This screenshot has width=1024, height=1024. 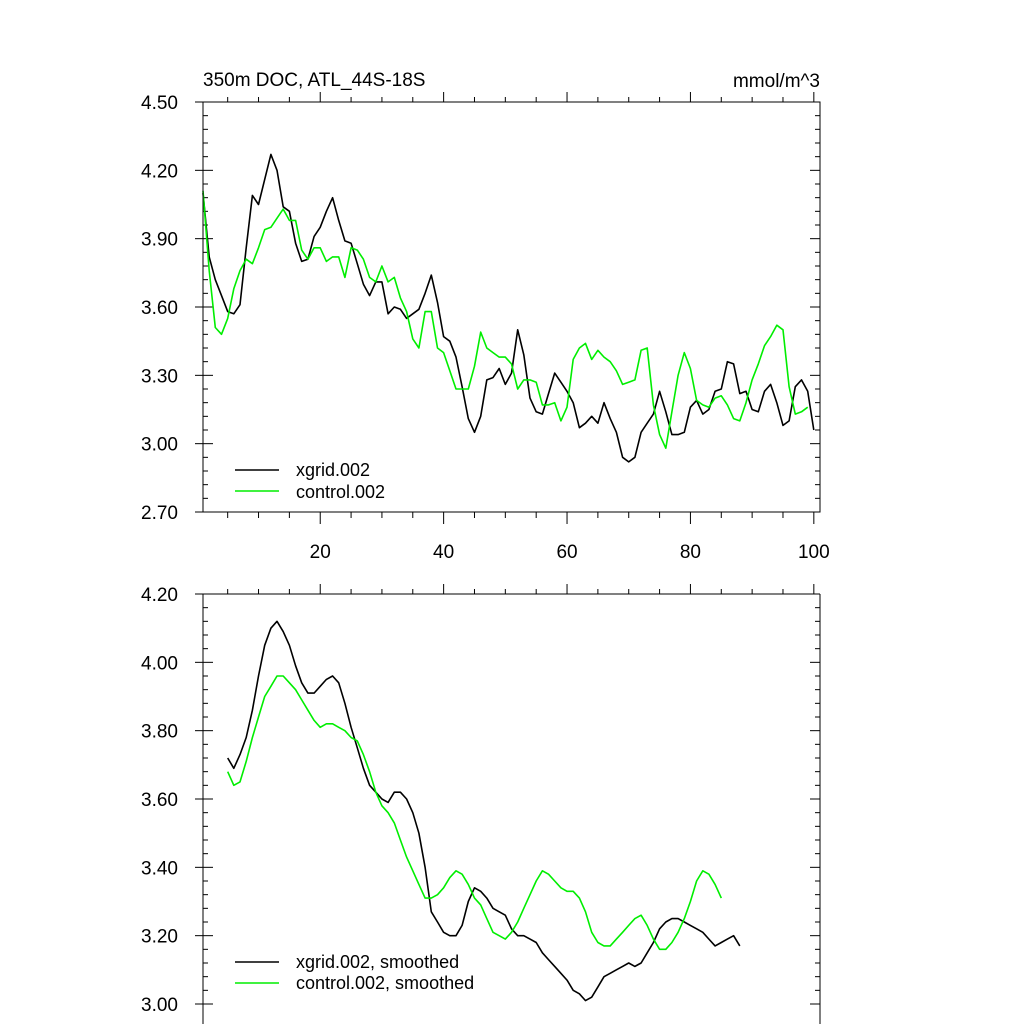 What do you see at coordinates (690, 552) in the screenshot?
I see `x-tick-label: 80` at bounding box center [690, 552].